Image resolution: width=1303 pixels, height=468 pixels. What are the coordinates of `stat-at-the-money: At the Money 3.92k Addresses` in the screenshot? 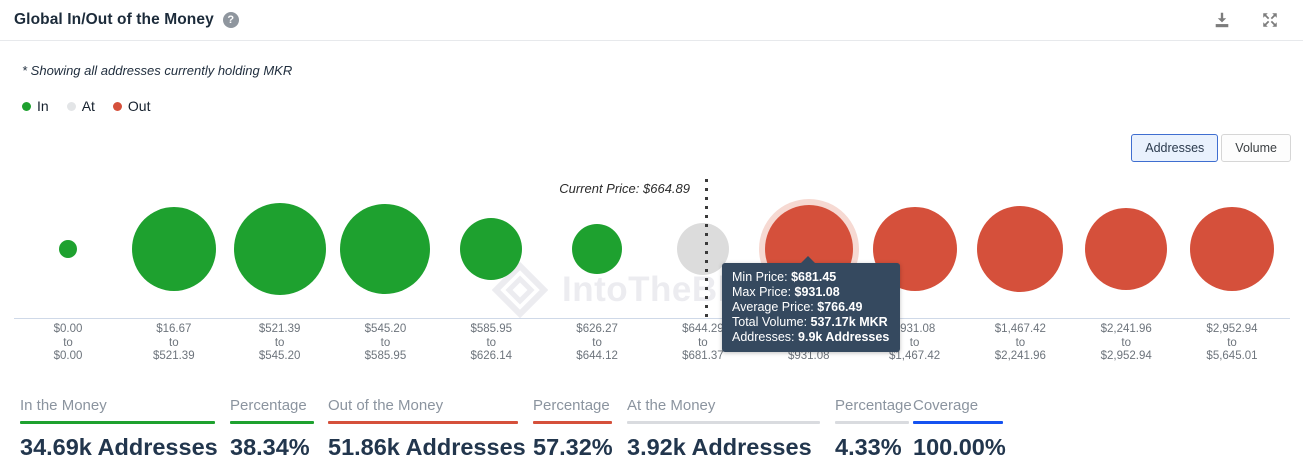 It's located at (723, 429).